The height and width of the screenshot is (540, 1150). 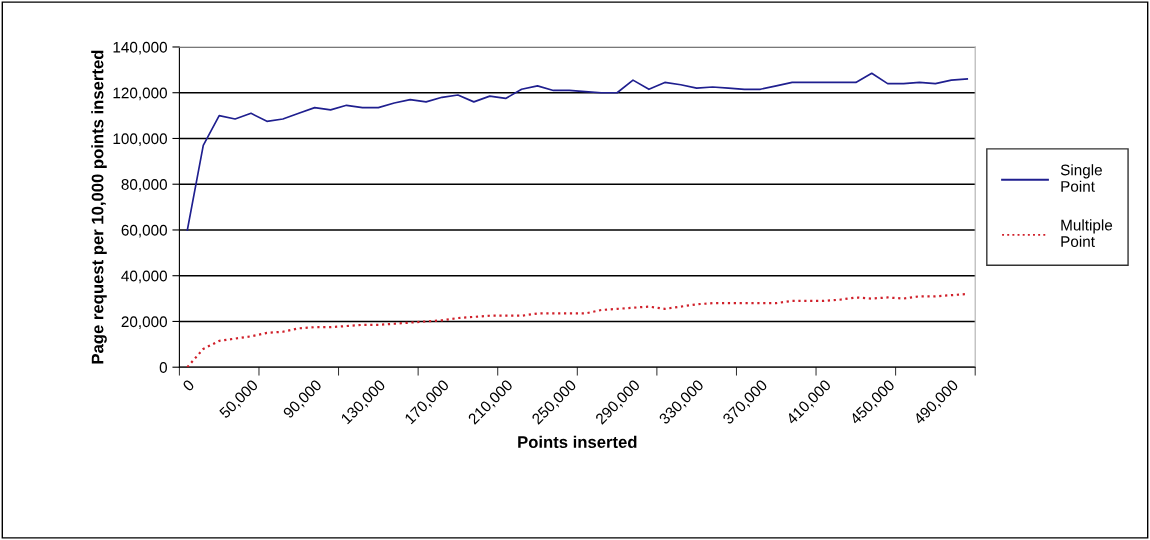 What do you see at coordinates (163, 367) in the screenshot?
I see `y-tick-label: 0` at bounding box center [163, 367].